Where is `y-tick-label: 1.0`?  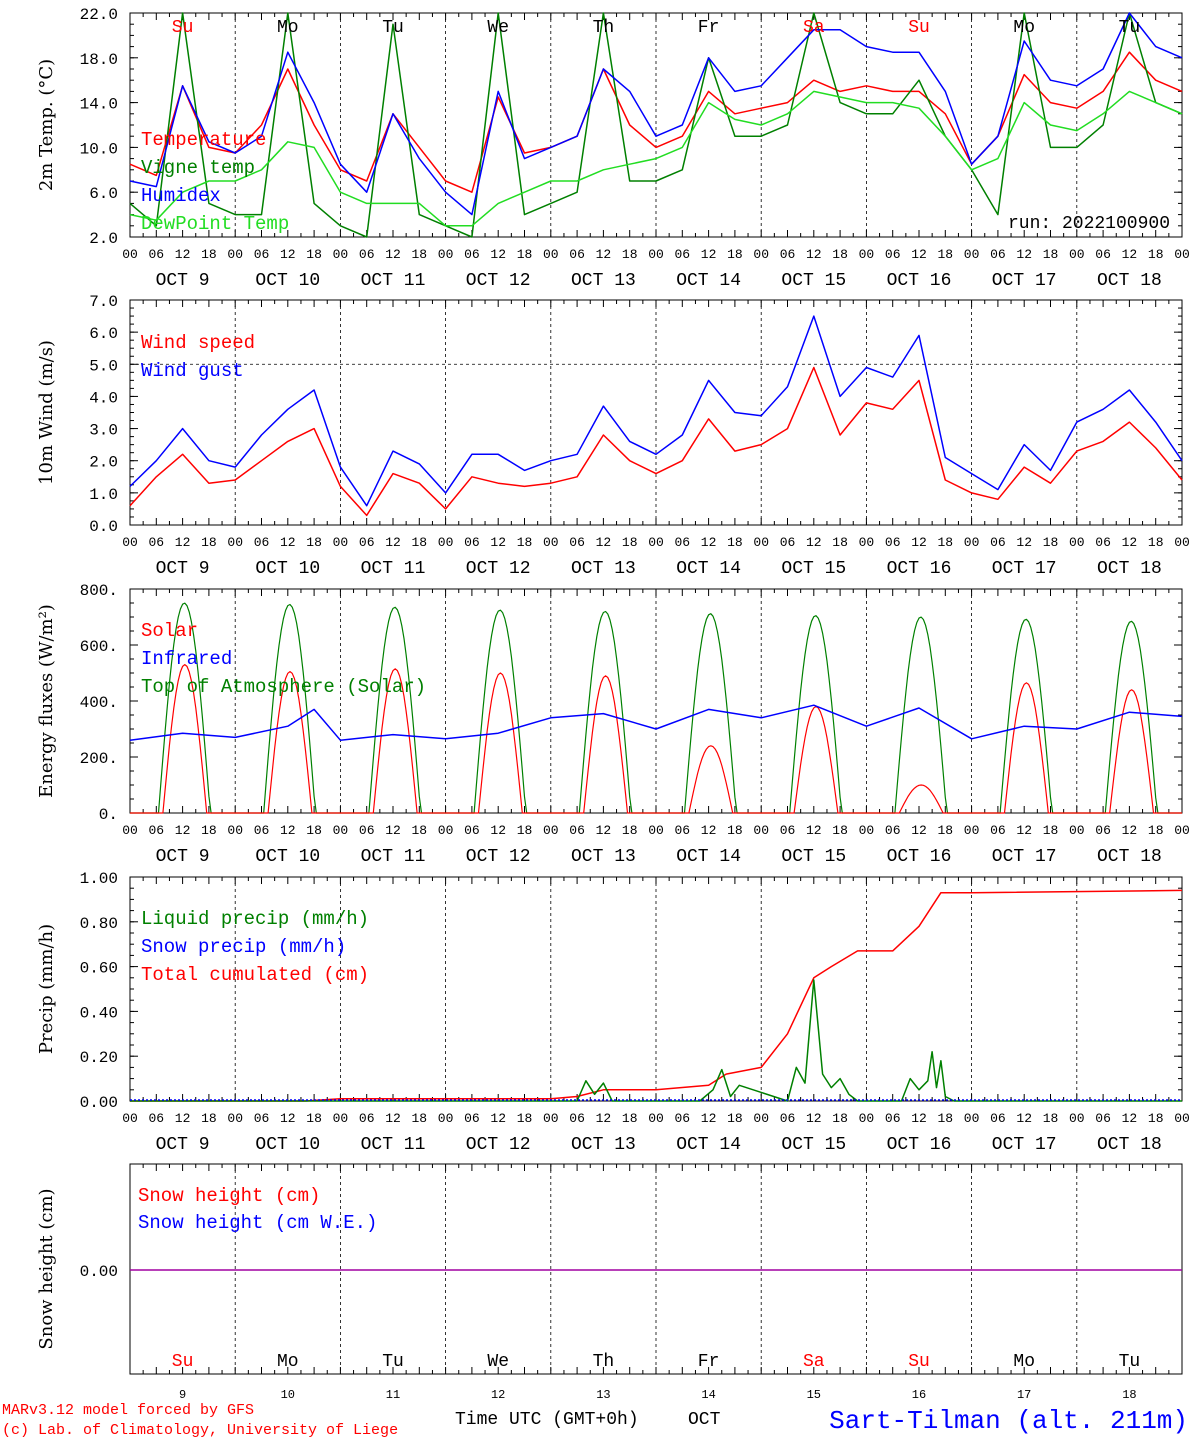
y-tick-label: 1.0 is located at coordinates (103, 495).